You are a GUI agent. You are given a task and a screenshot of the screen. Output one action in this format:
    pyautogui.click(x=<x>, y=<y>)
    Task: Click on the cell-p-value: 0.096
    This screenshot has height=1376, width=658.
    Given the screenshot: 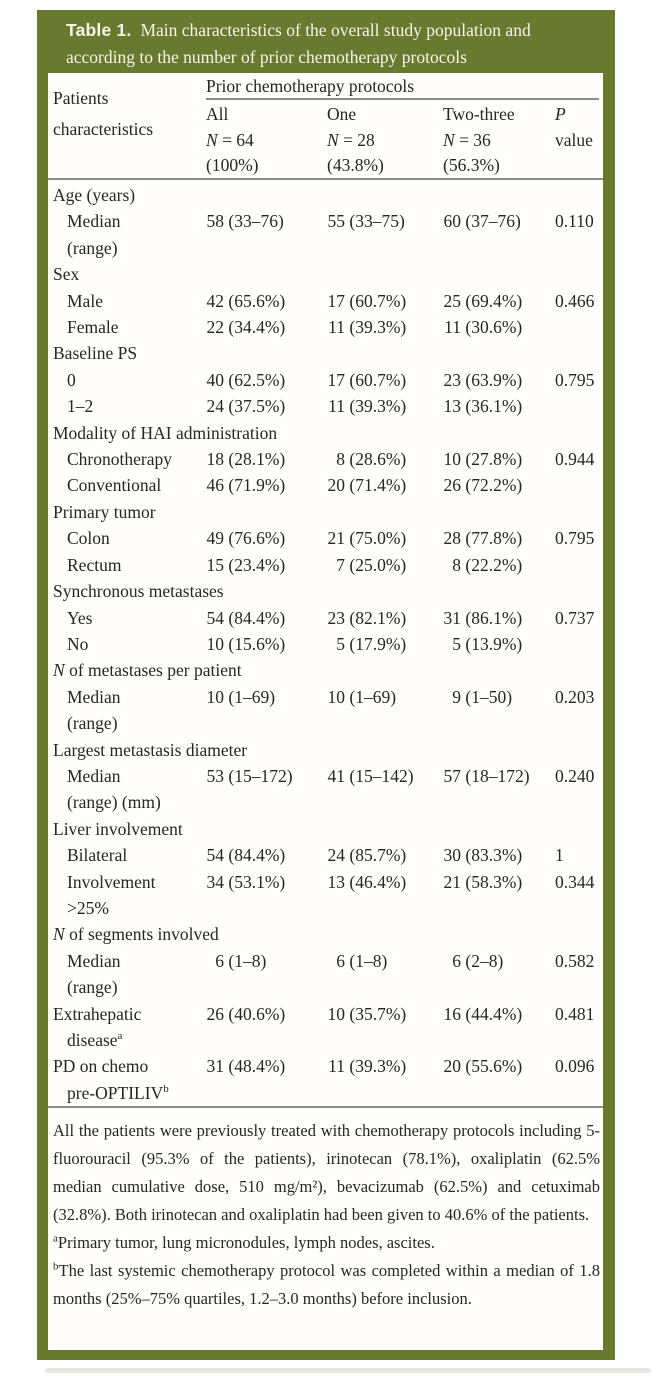 What is the action you would take?
    pyautogui.click(x=575, y=1066)
    